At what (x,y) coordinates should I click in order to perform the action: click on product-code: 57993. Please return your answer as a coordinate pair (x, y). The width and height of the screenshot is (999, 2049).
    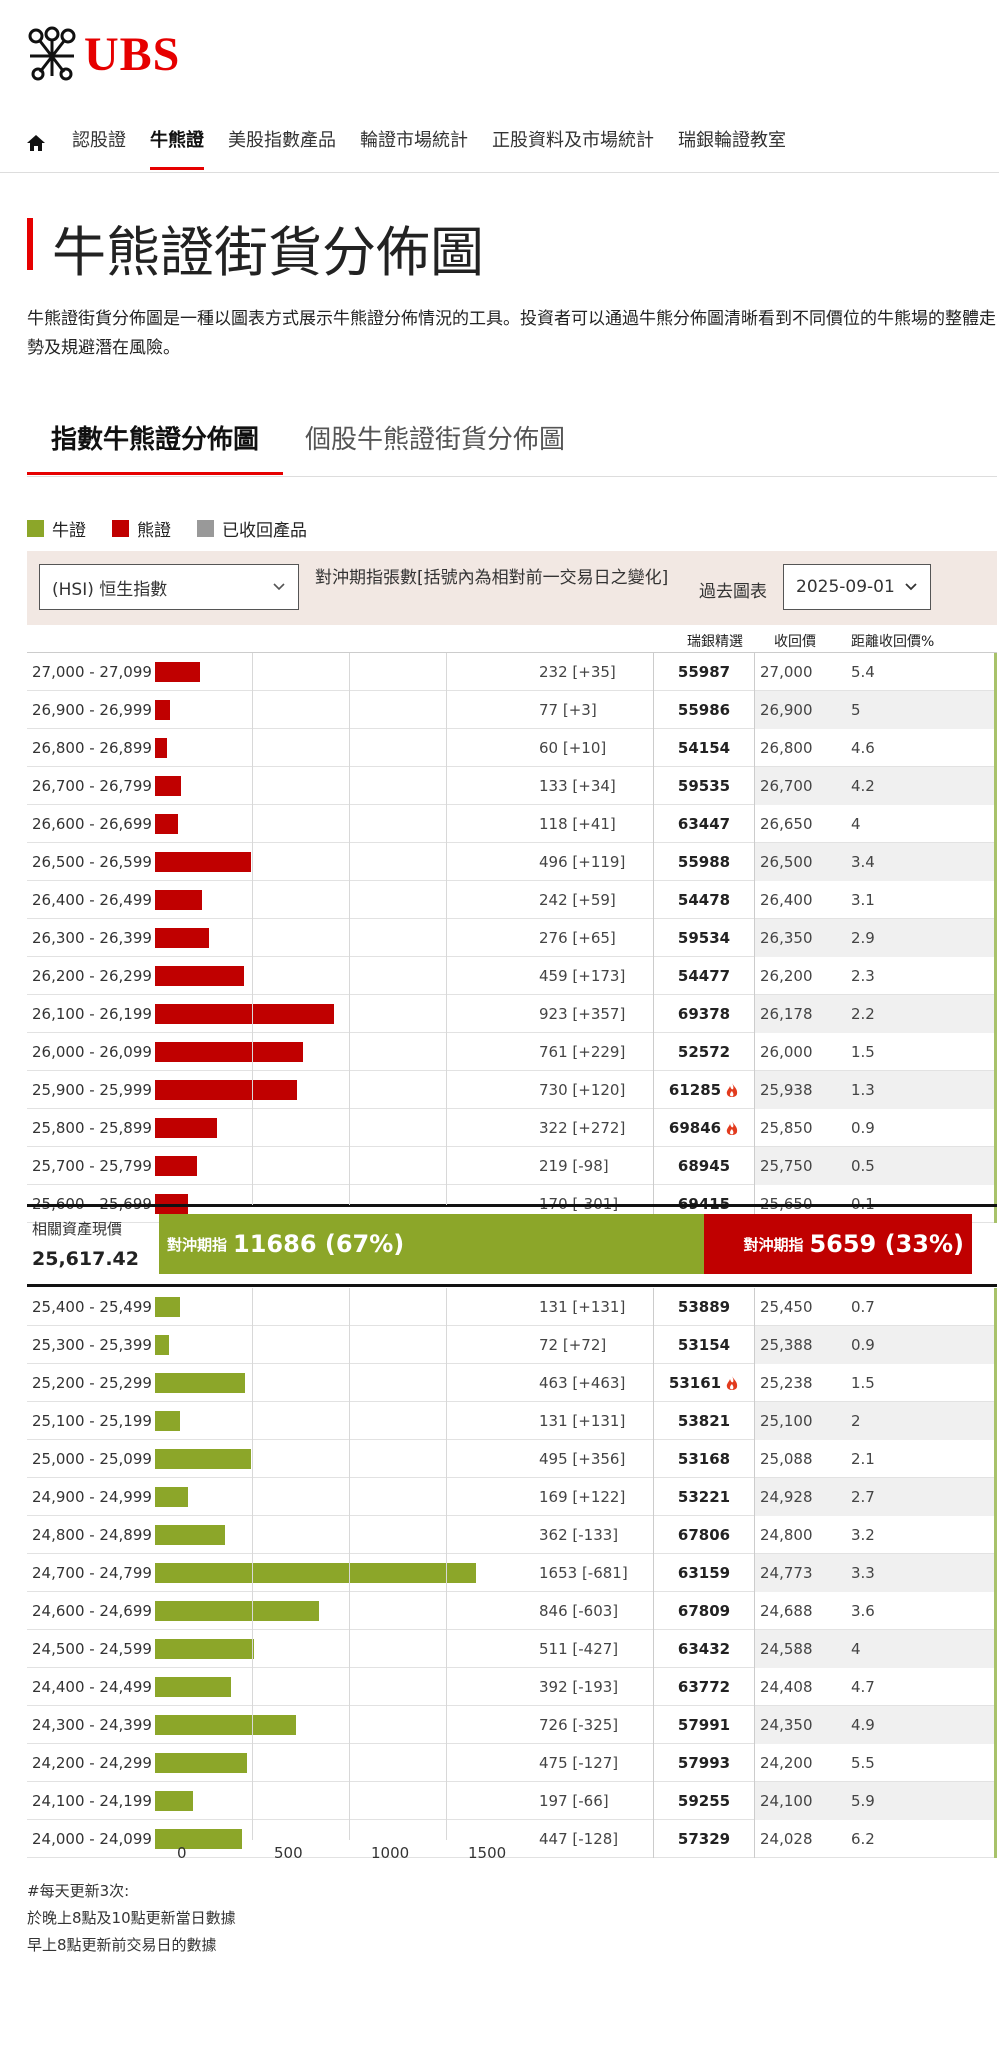
    Looking at the image, I should click on (704, 1763).